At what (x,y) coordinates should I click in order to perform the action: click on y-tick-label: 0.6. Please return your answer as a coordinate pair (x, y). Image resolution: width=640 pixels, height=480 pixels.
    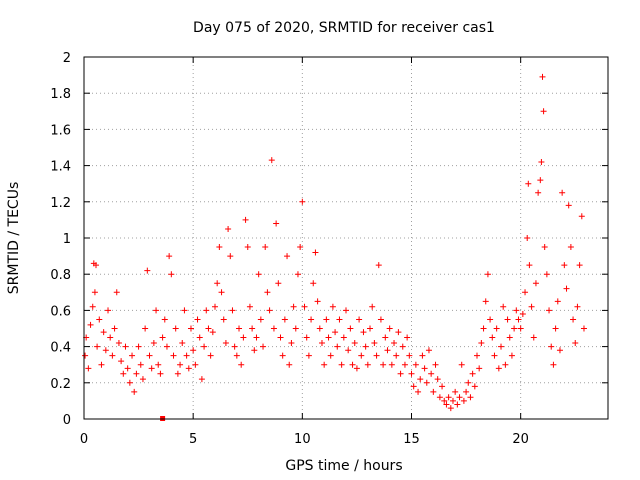
    Looking at the image, I should click on (60, 311).